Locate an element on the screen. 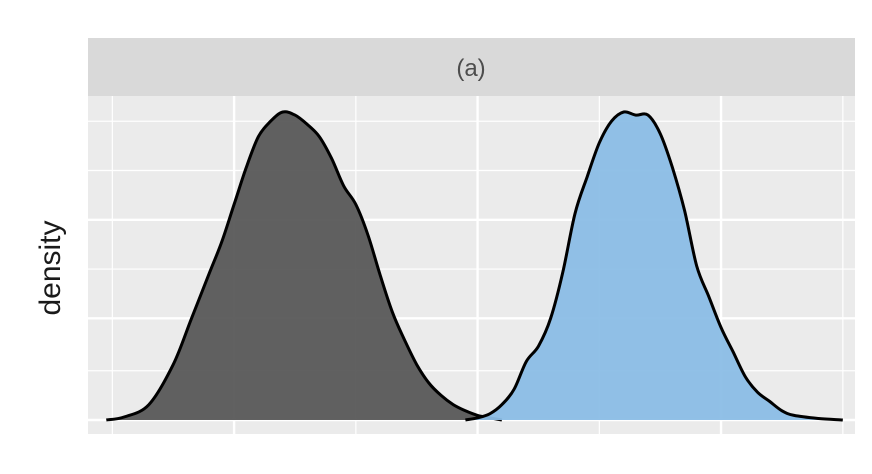 The width and height of the screenshot is (872, 474). y-axis-label: density is located at coordinates (50, 267).